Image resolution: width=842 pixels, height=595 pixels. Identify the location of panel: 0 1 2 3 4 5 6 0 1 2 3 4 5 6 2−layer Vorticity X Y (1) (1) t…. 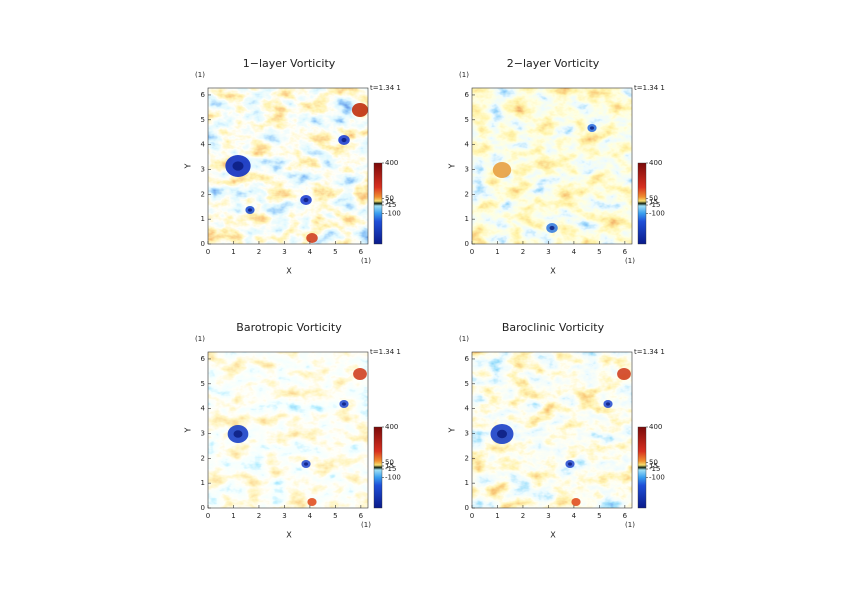
(556, 166).